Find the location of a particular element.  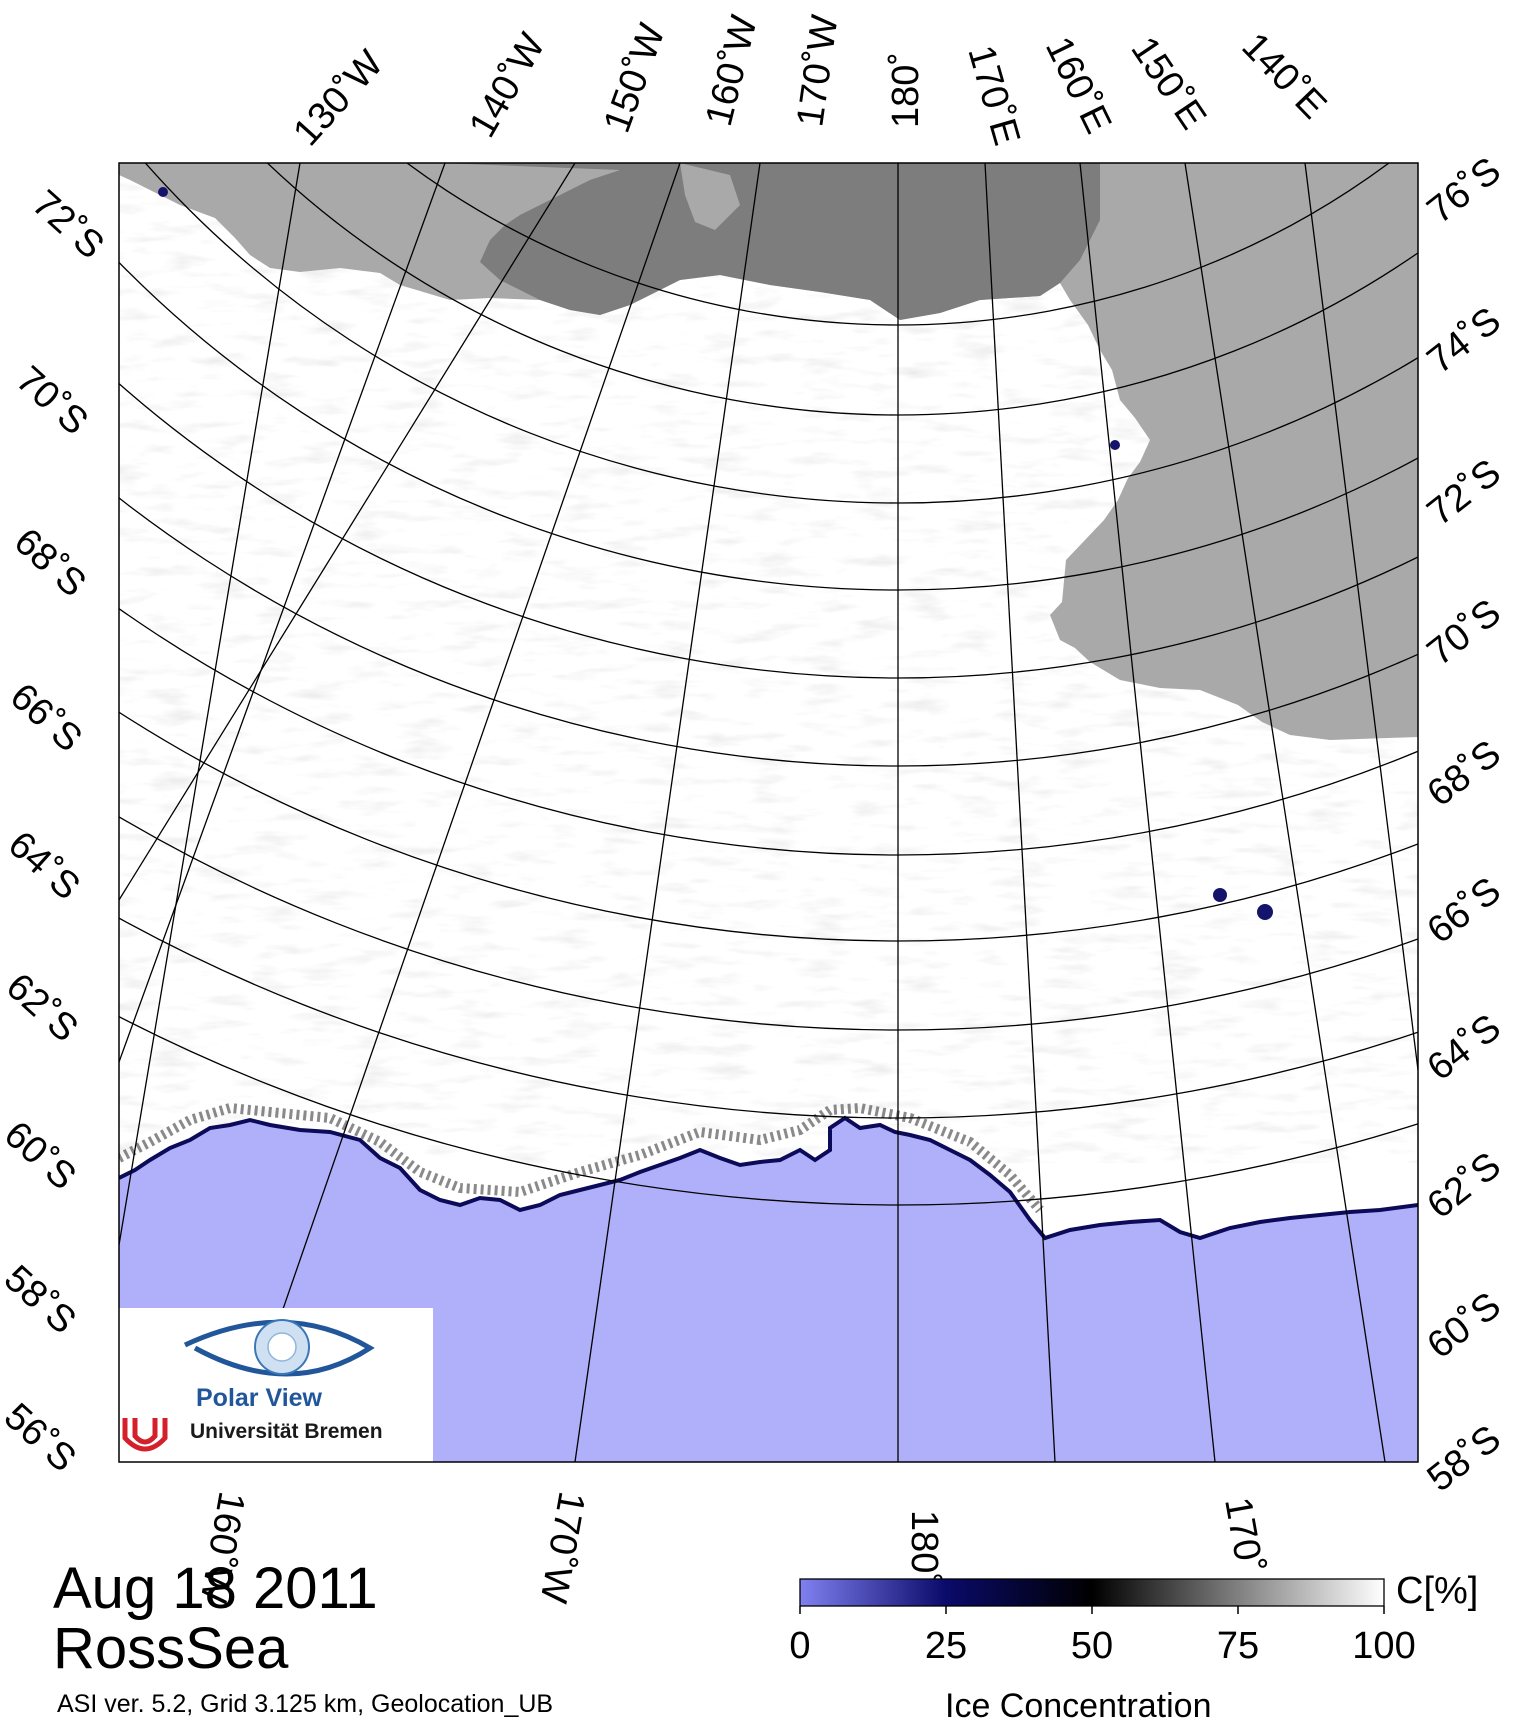

polar-view-logo-icon is located at coordinates (279, 1348).